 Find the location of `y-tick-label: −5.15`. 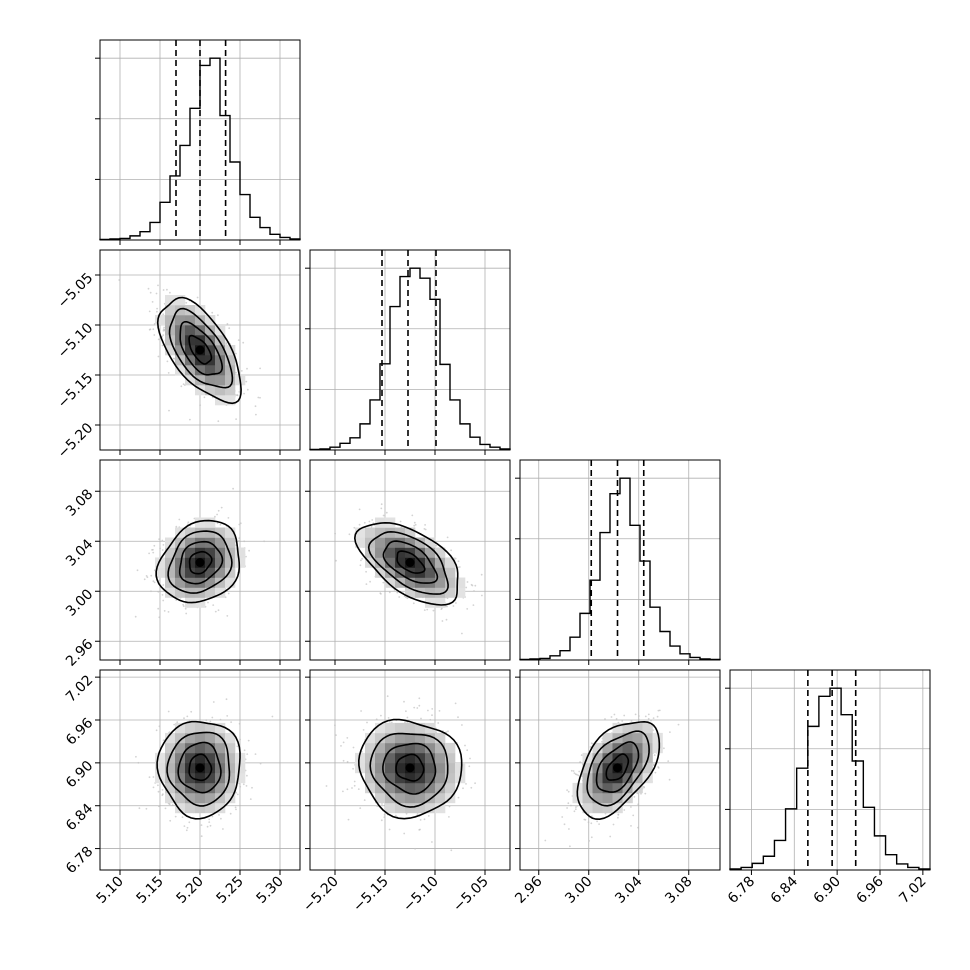

y-tick-label: −5.15 is located at coordinates (76, 391).